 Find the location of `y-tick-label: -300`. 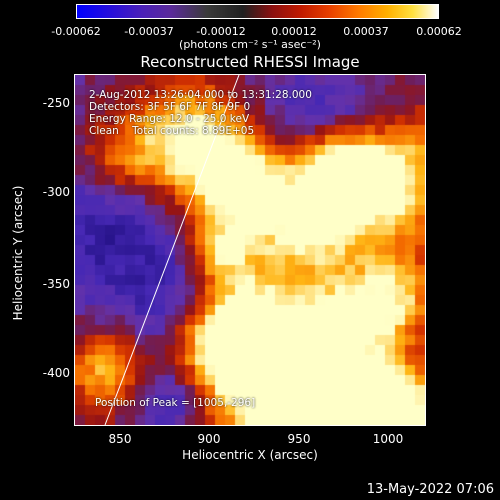

y-tick-label: -300 is located at coordinates (56, 192).